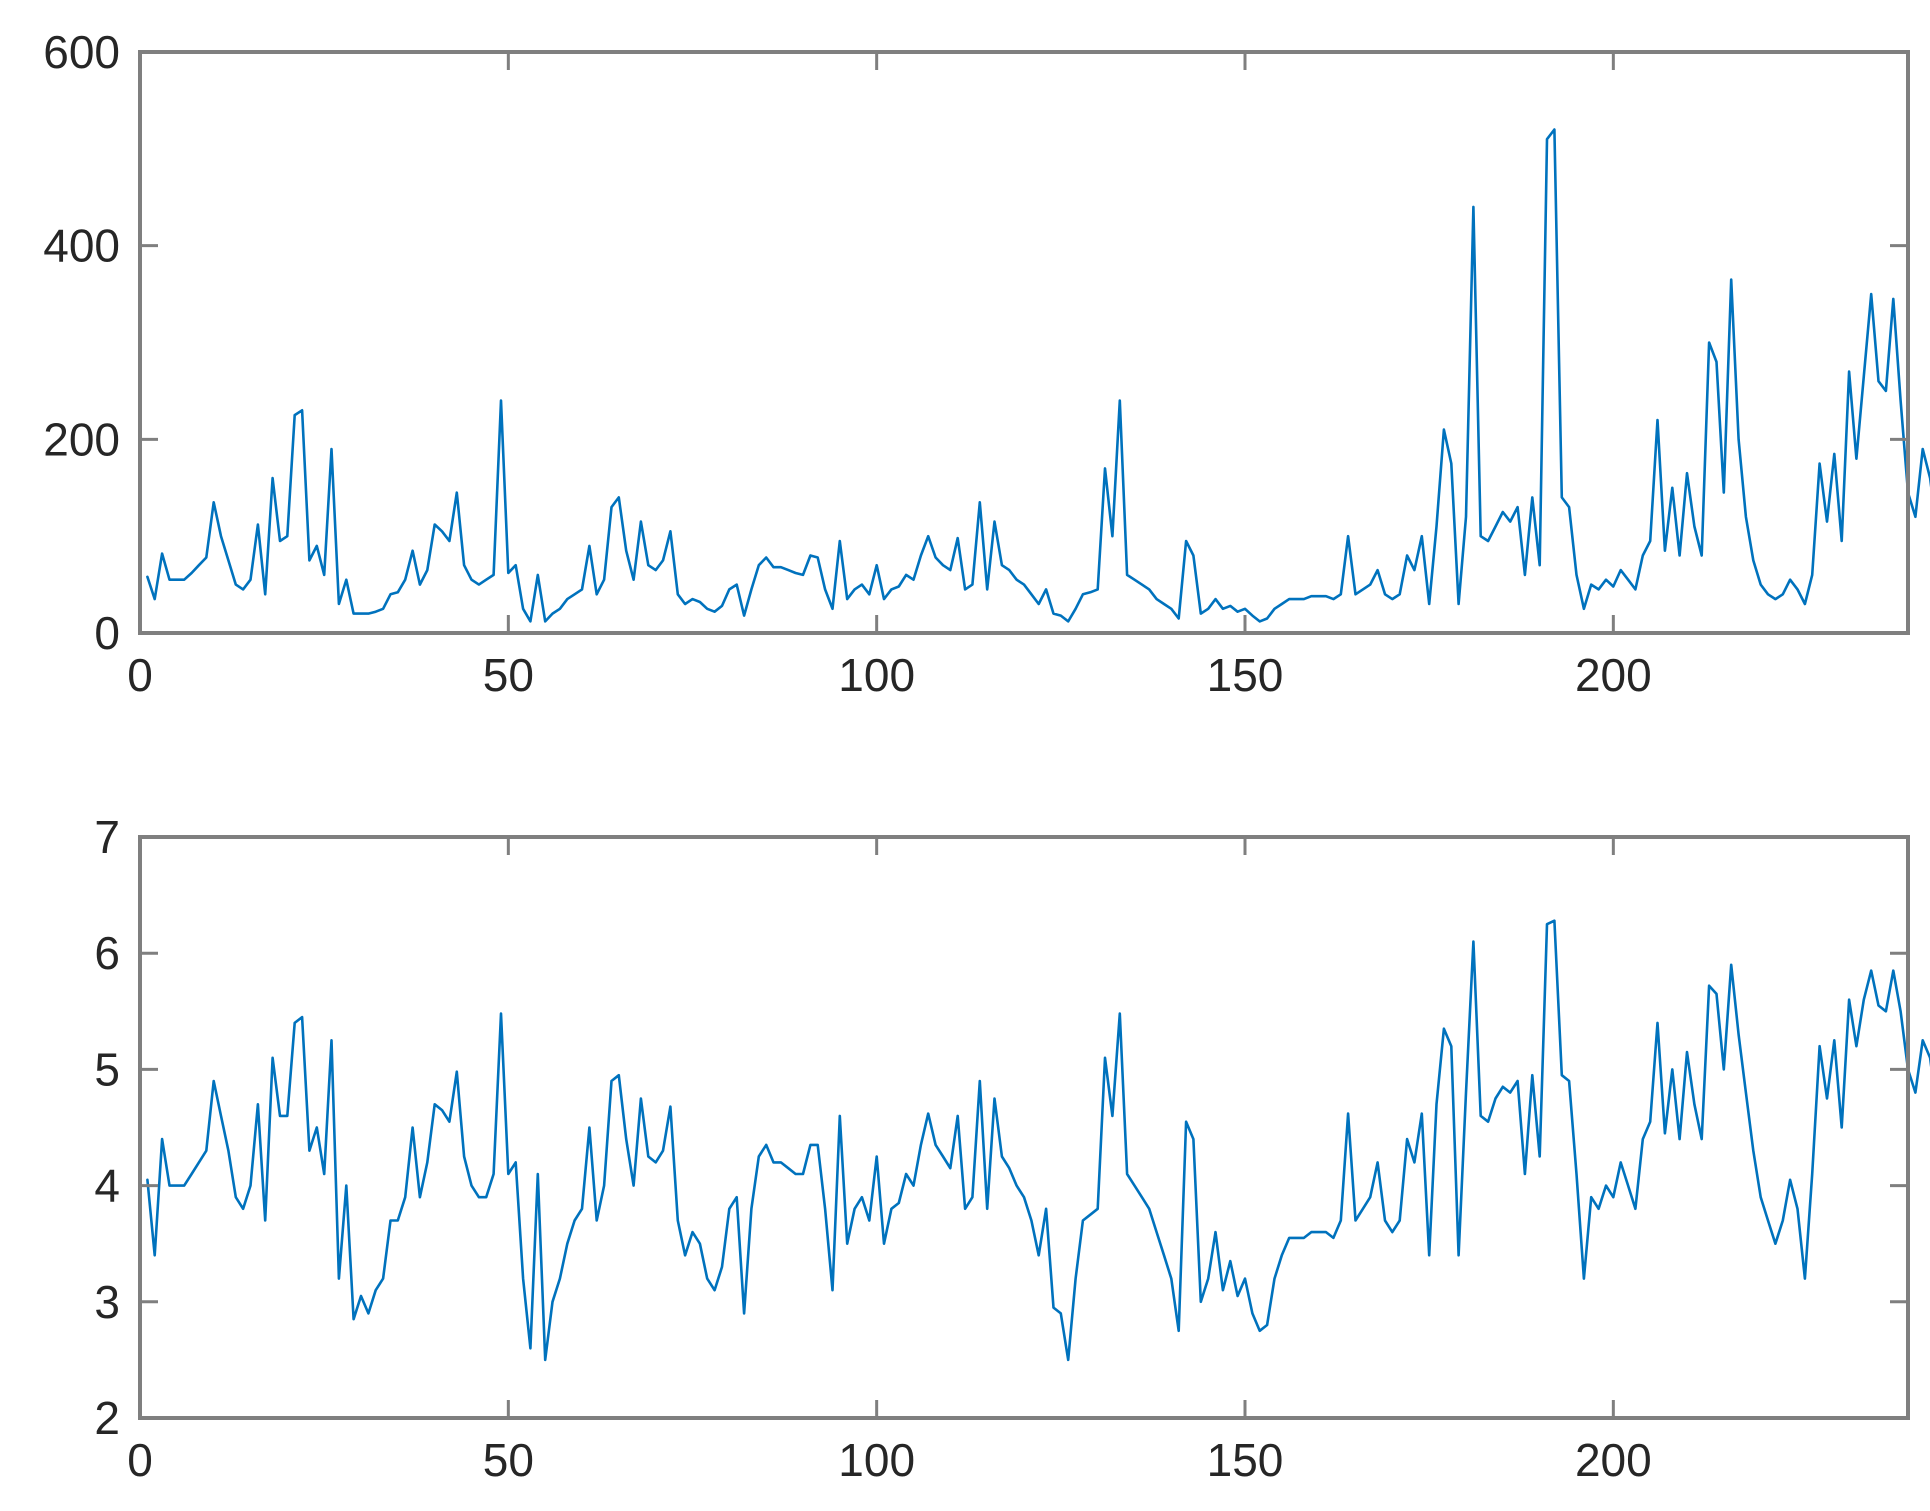 This screenshot has height=1511, width=1930. Describe the element at coordinates (107, 1418) in the screenshot. I see `y-tick-label: 2` at that location.